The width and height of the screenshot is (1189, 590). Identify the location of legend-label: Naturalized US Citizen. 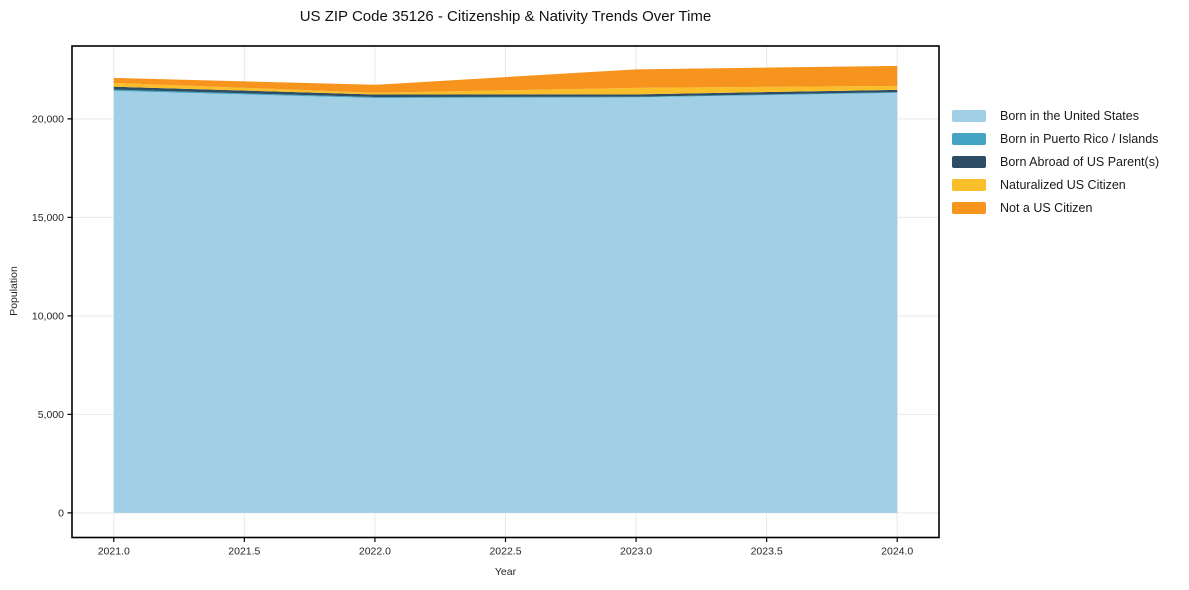
(1063, 184).